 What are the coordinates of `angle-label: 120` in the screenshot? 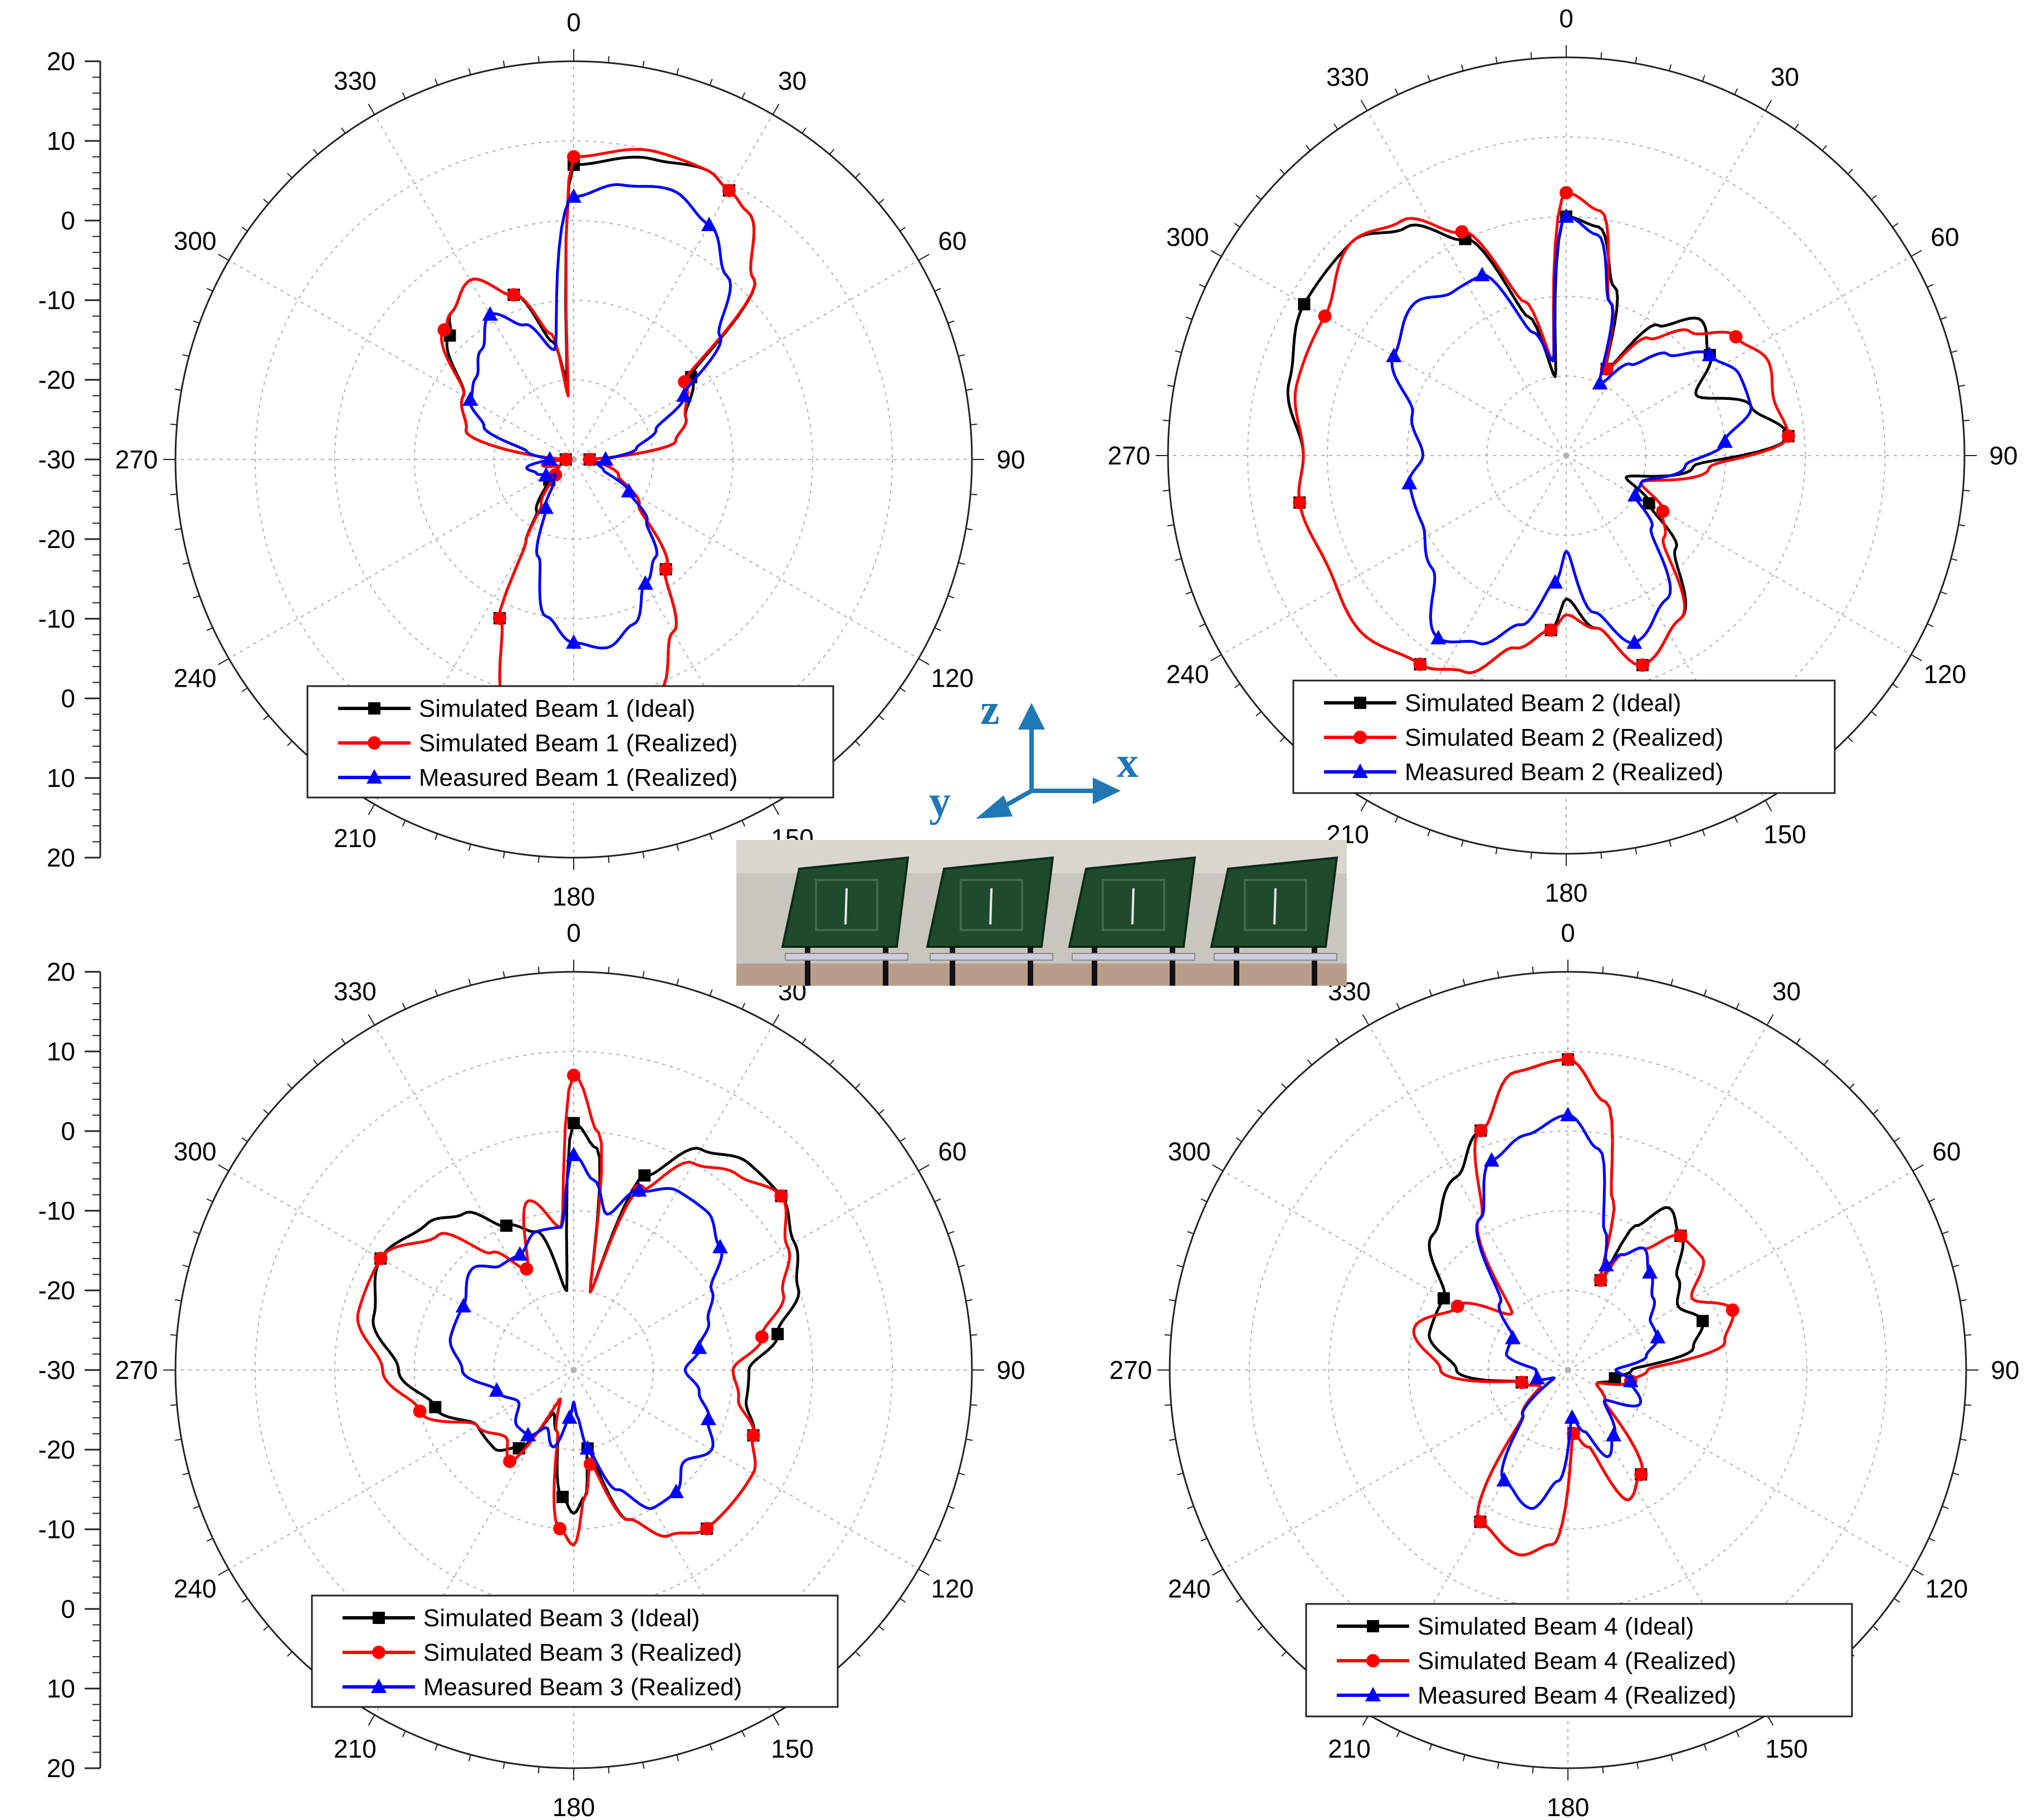 It's located at (1947, 1588).